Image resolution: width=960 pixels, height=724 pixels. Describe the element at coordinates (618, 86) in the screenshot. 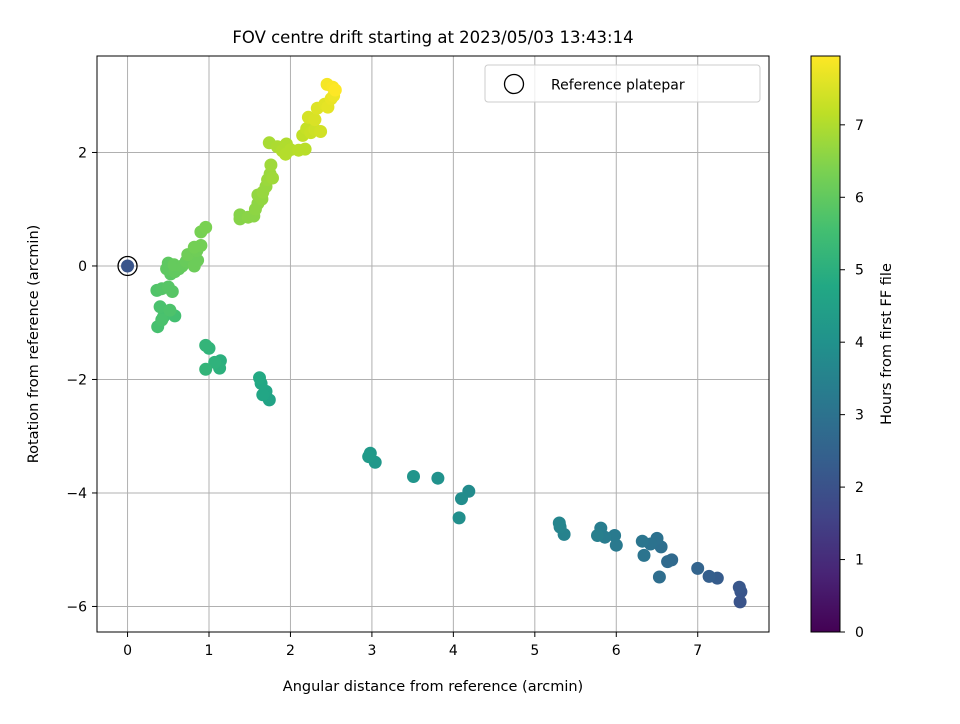

I see `legend-label: Reference platepar` at that location.